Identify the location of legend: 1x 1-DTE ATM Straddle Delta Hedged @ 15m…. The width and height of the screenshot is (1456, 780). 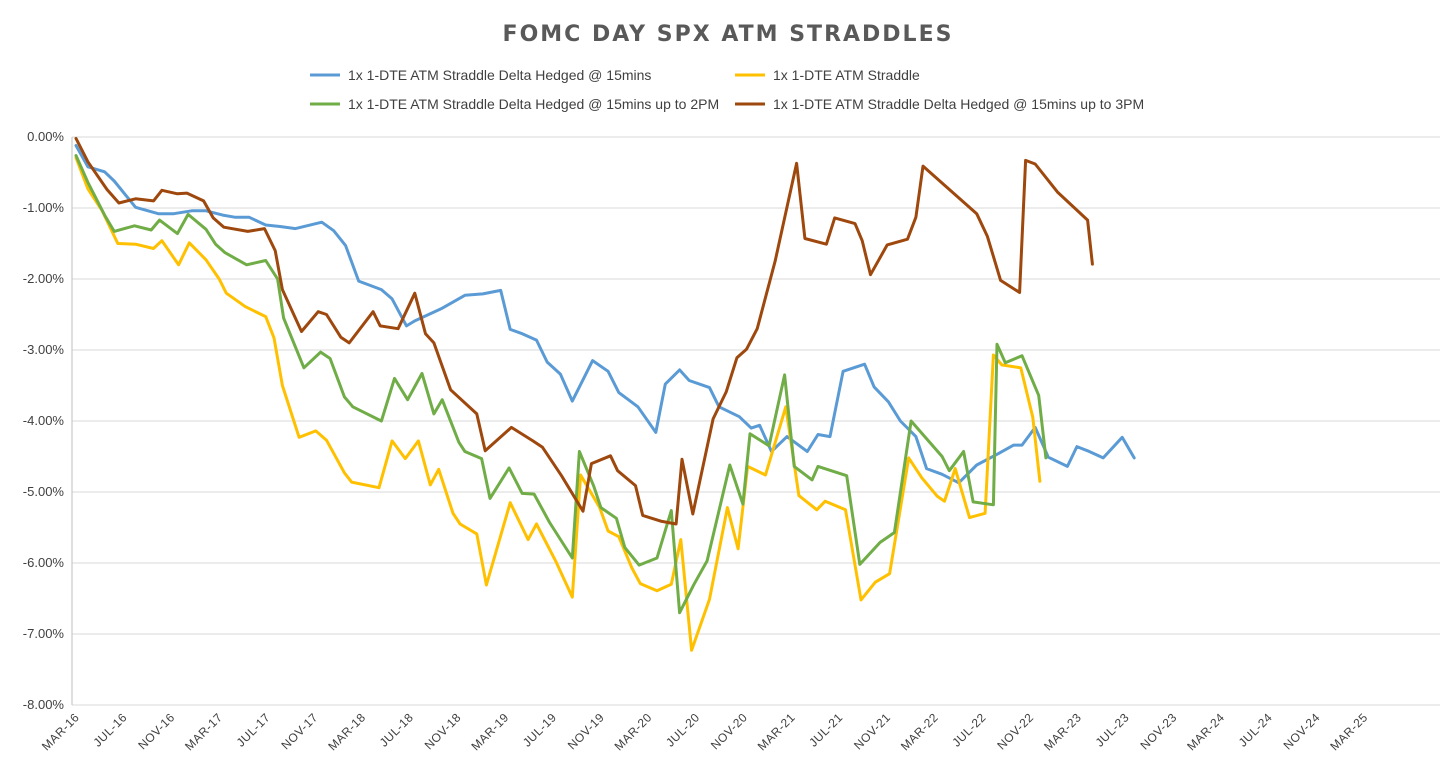
(727, 89).